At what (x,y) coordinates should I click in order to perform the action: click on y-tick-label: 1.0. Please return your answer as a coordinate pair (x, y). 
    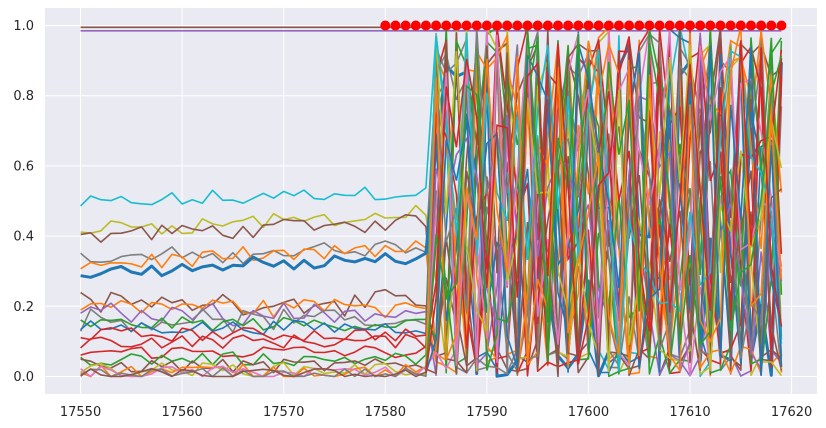
    Looking at the image, I should click on (23, 26).